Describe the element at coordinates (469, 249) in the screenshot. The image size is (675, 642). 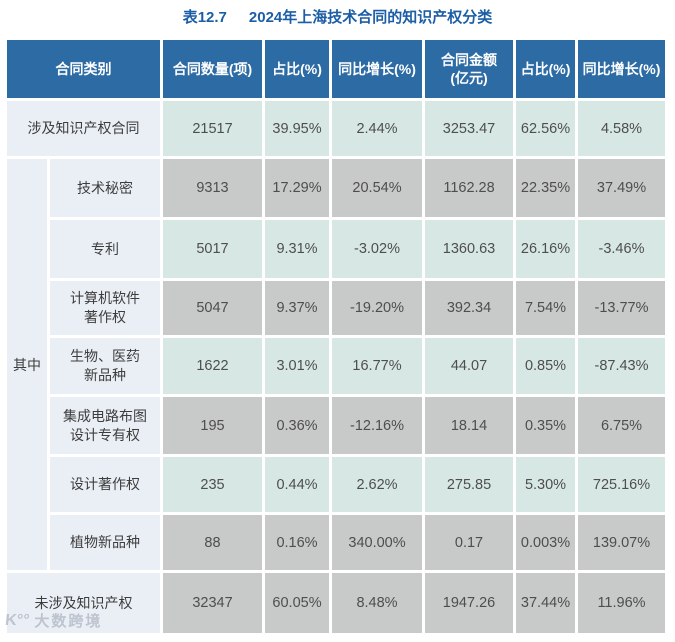
I see `data-cell: 1360.63` at that location.